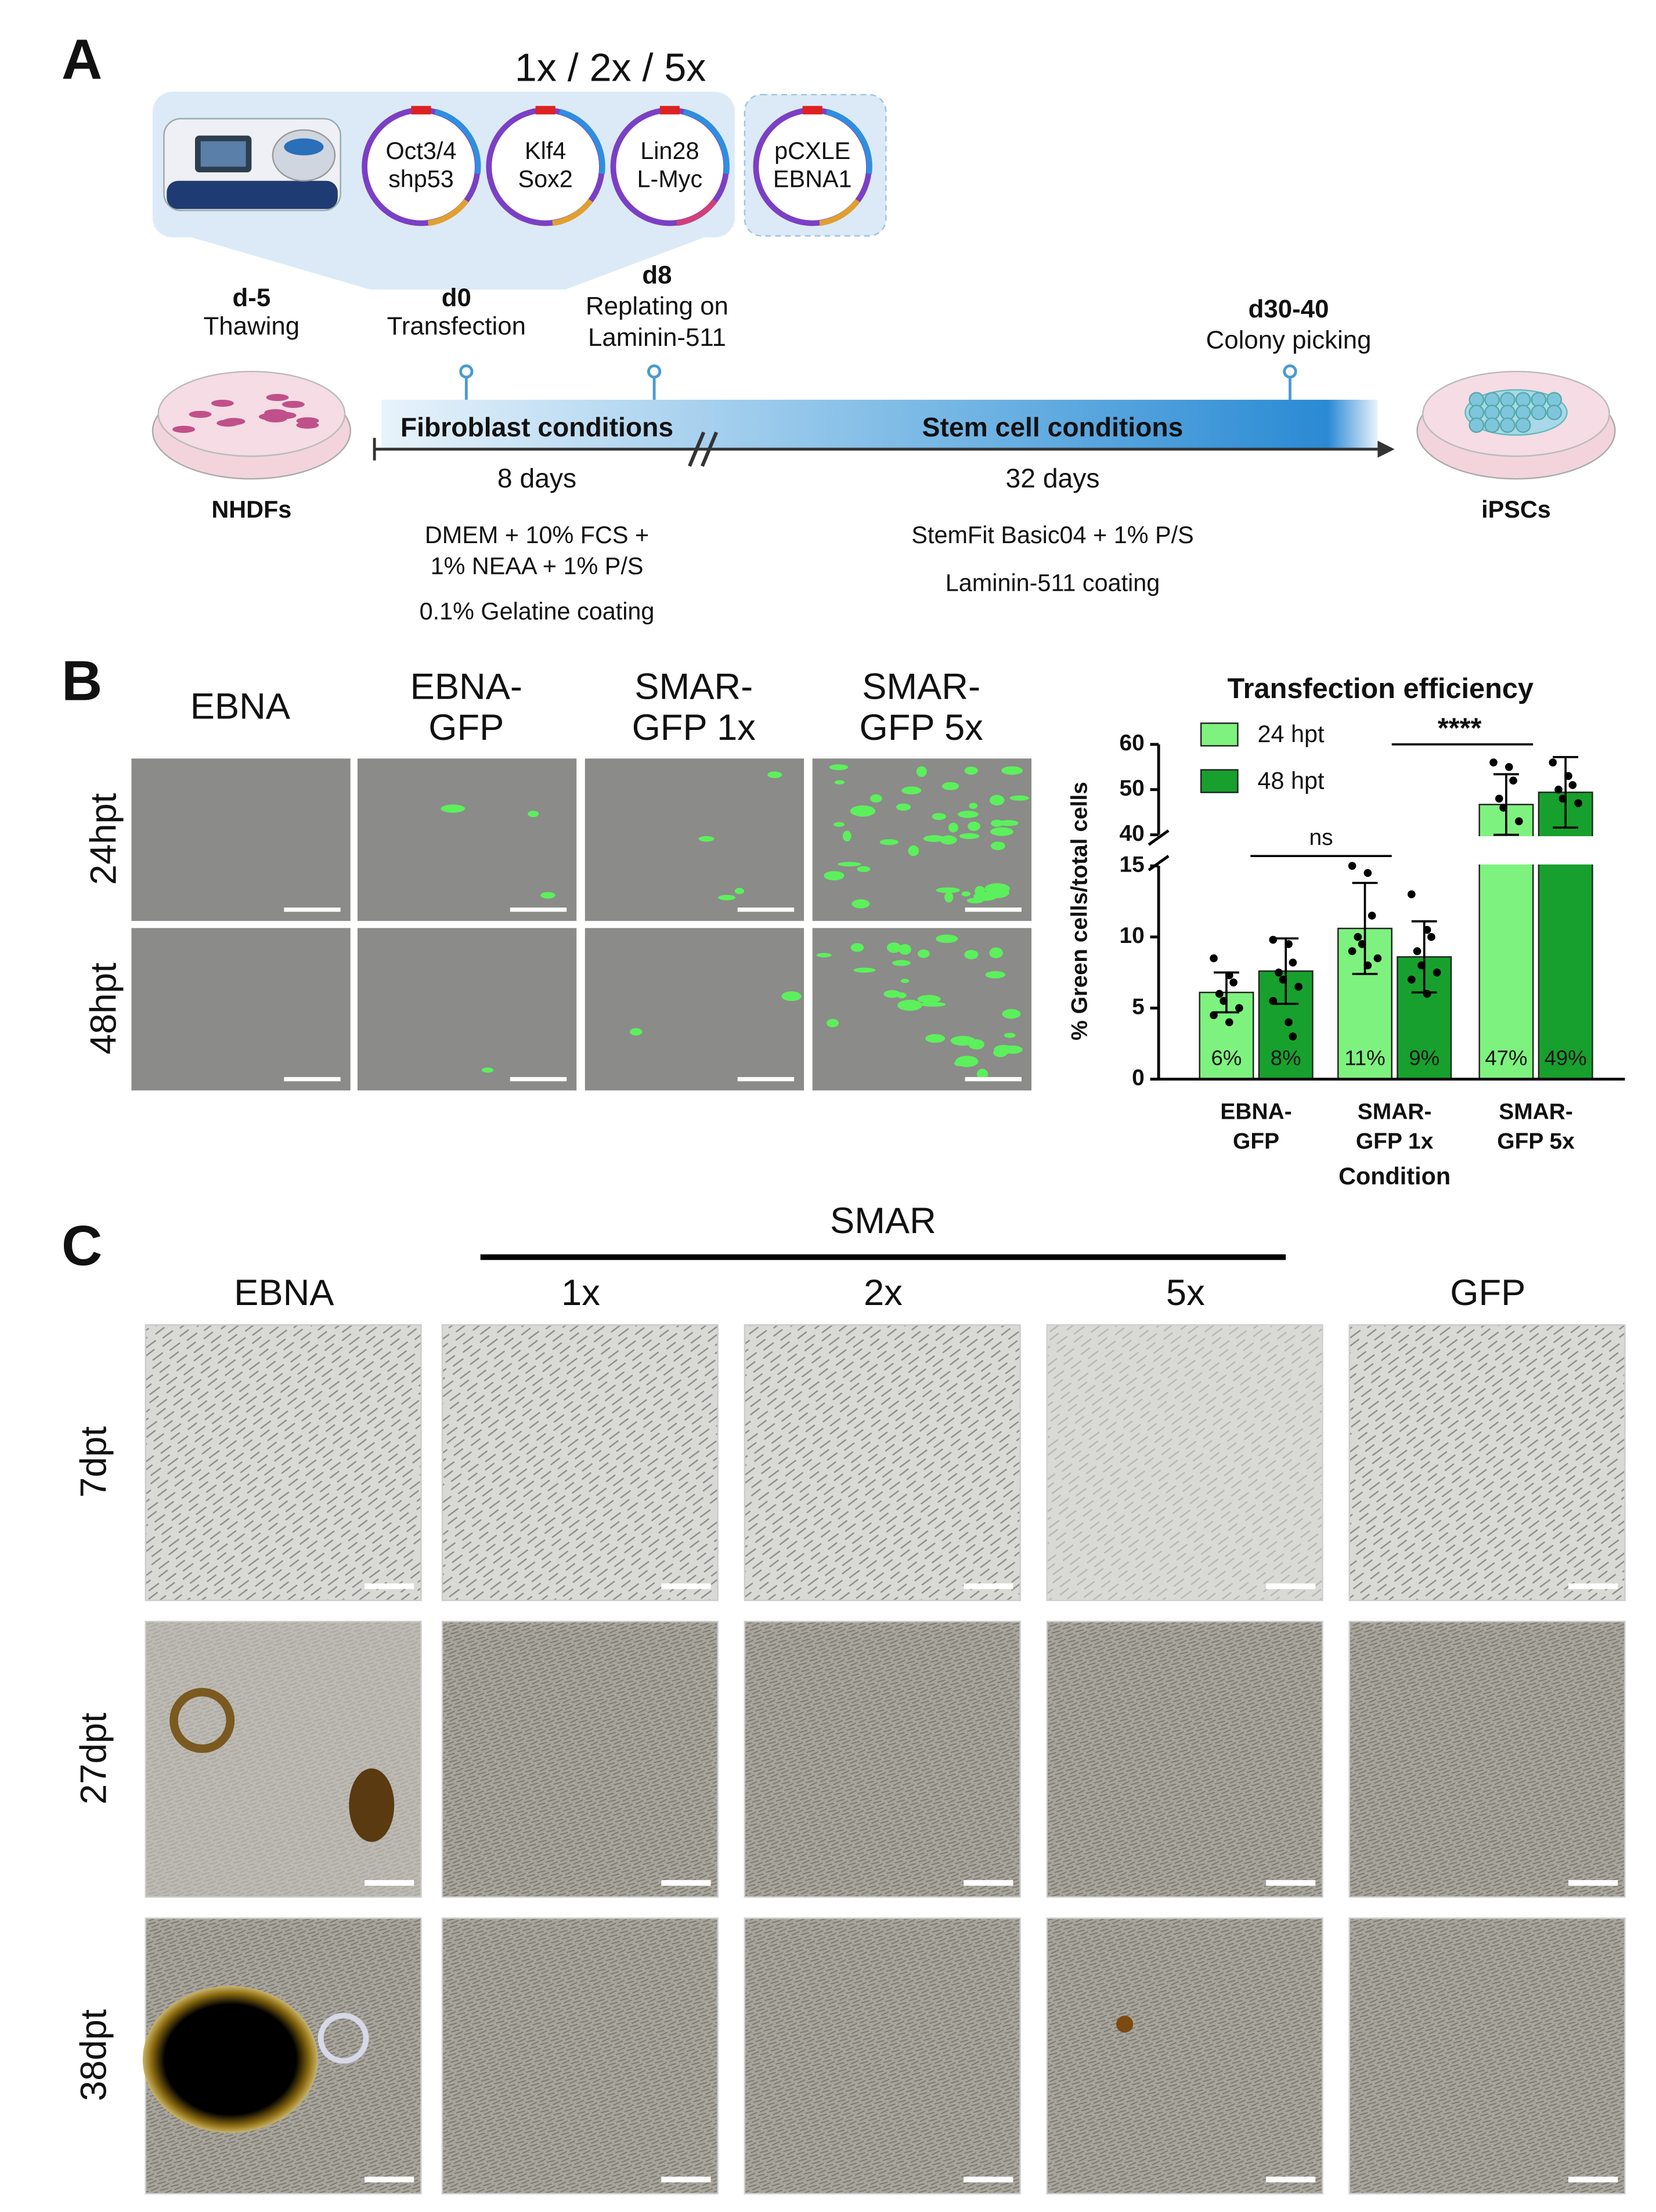 This screenshot has width=1656, height=2212. What do you see at coordinates (251, 425) in the screenshot?
I see `dish-left` at bounding box center [251, 425].